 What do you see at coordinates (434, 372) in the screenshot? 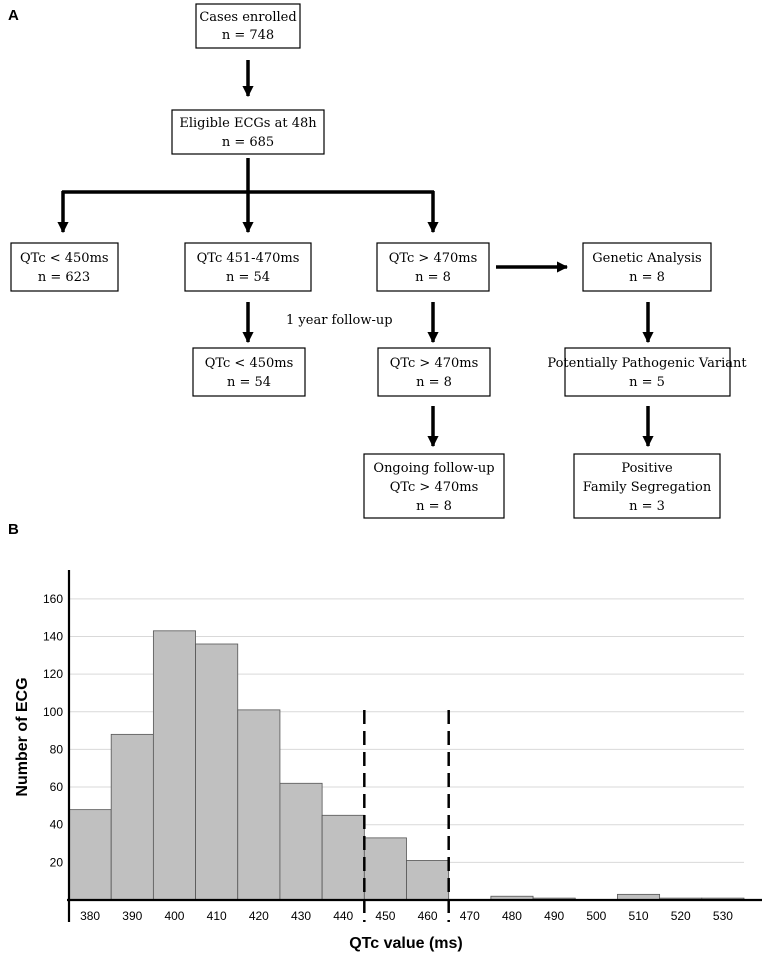
I see `box-qtc-gt-470-followup: QTc > 470ms n = 8` at bounding box center [434, 372].